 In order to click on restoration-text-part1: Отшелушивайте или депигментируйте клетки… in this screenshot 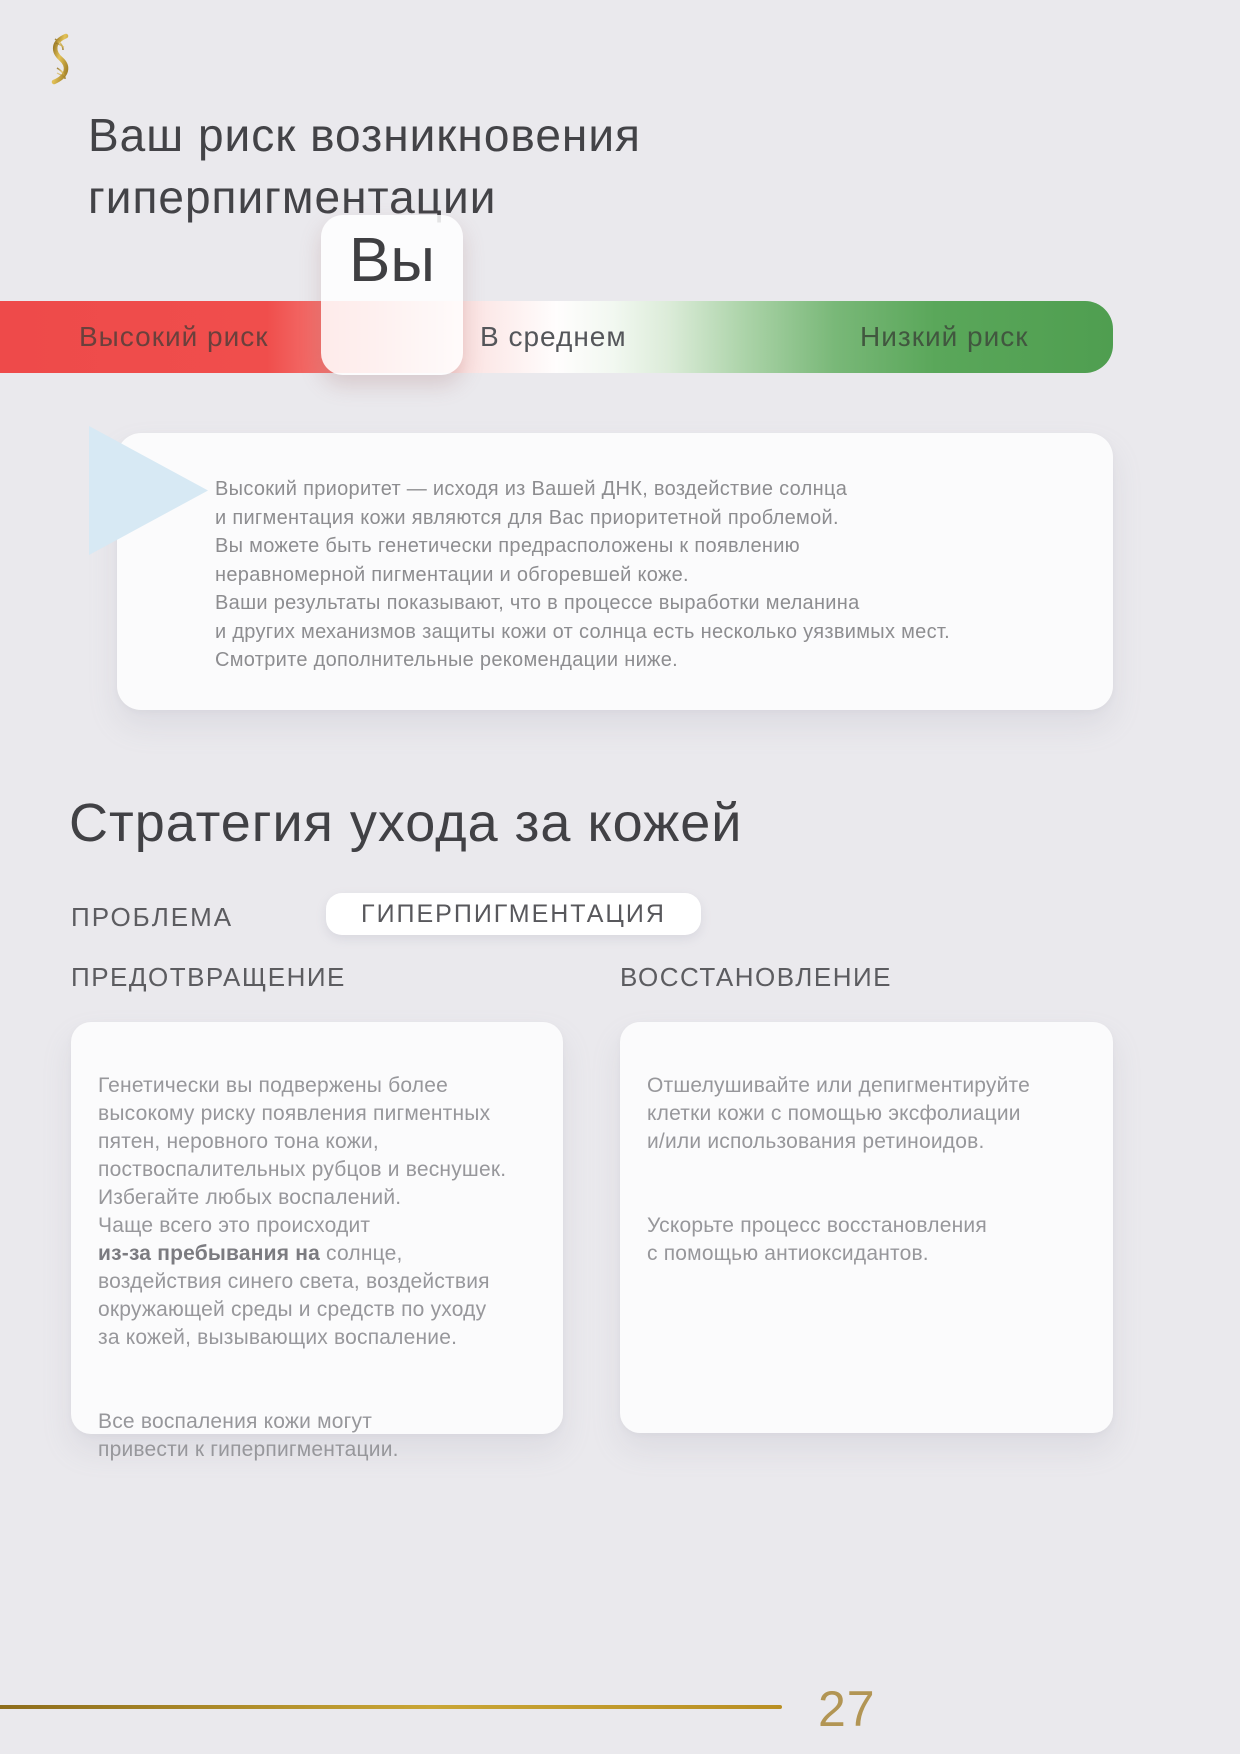, I will do `click(838, 1113)`.